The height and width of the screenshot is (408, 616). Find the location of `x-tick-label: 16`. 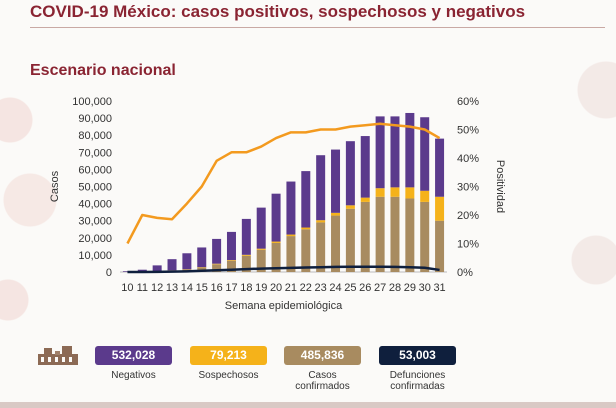

x-tick-label: 16 is located at coordinates (216, 288).